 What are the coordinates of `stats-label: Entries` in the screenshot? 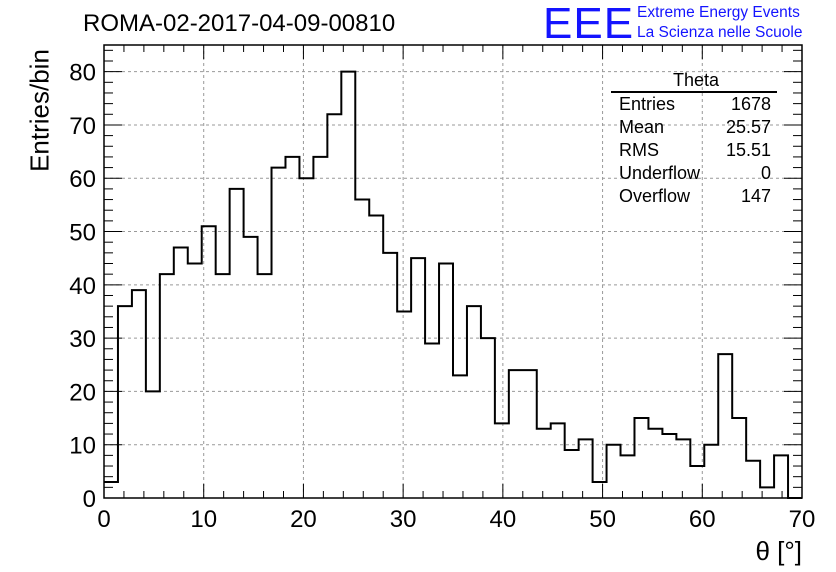 It's located at (647, 104).